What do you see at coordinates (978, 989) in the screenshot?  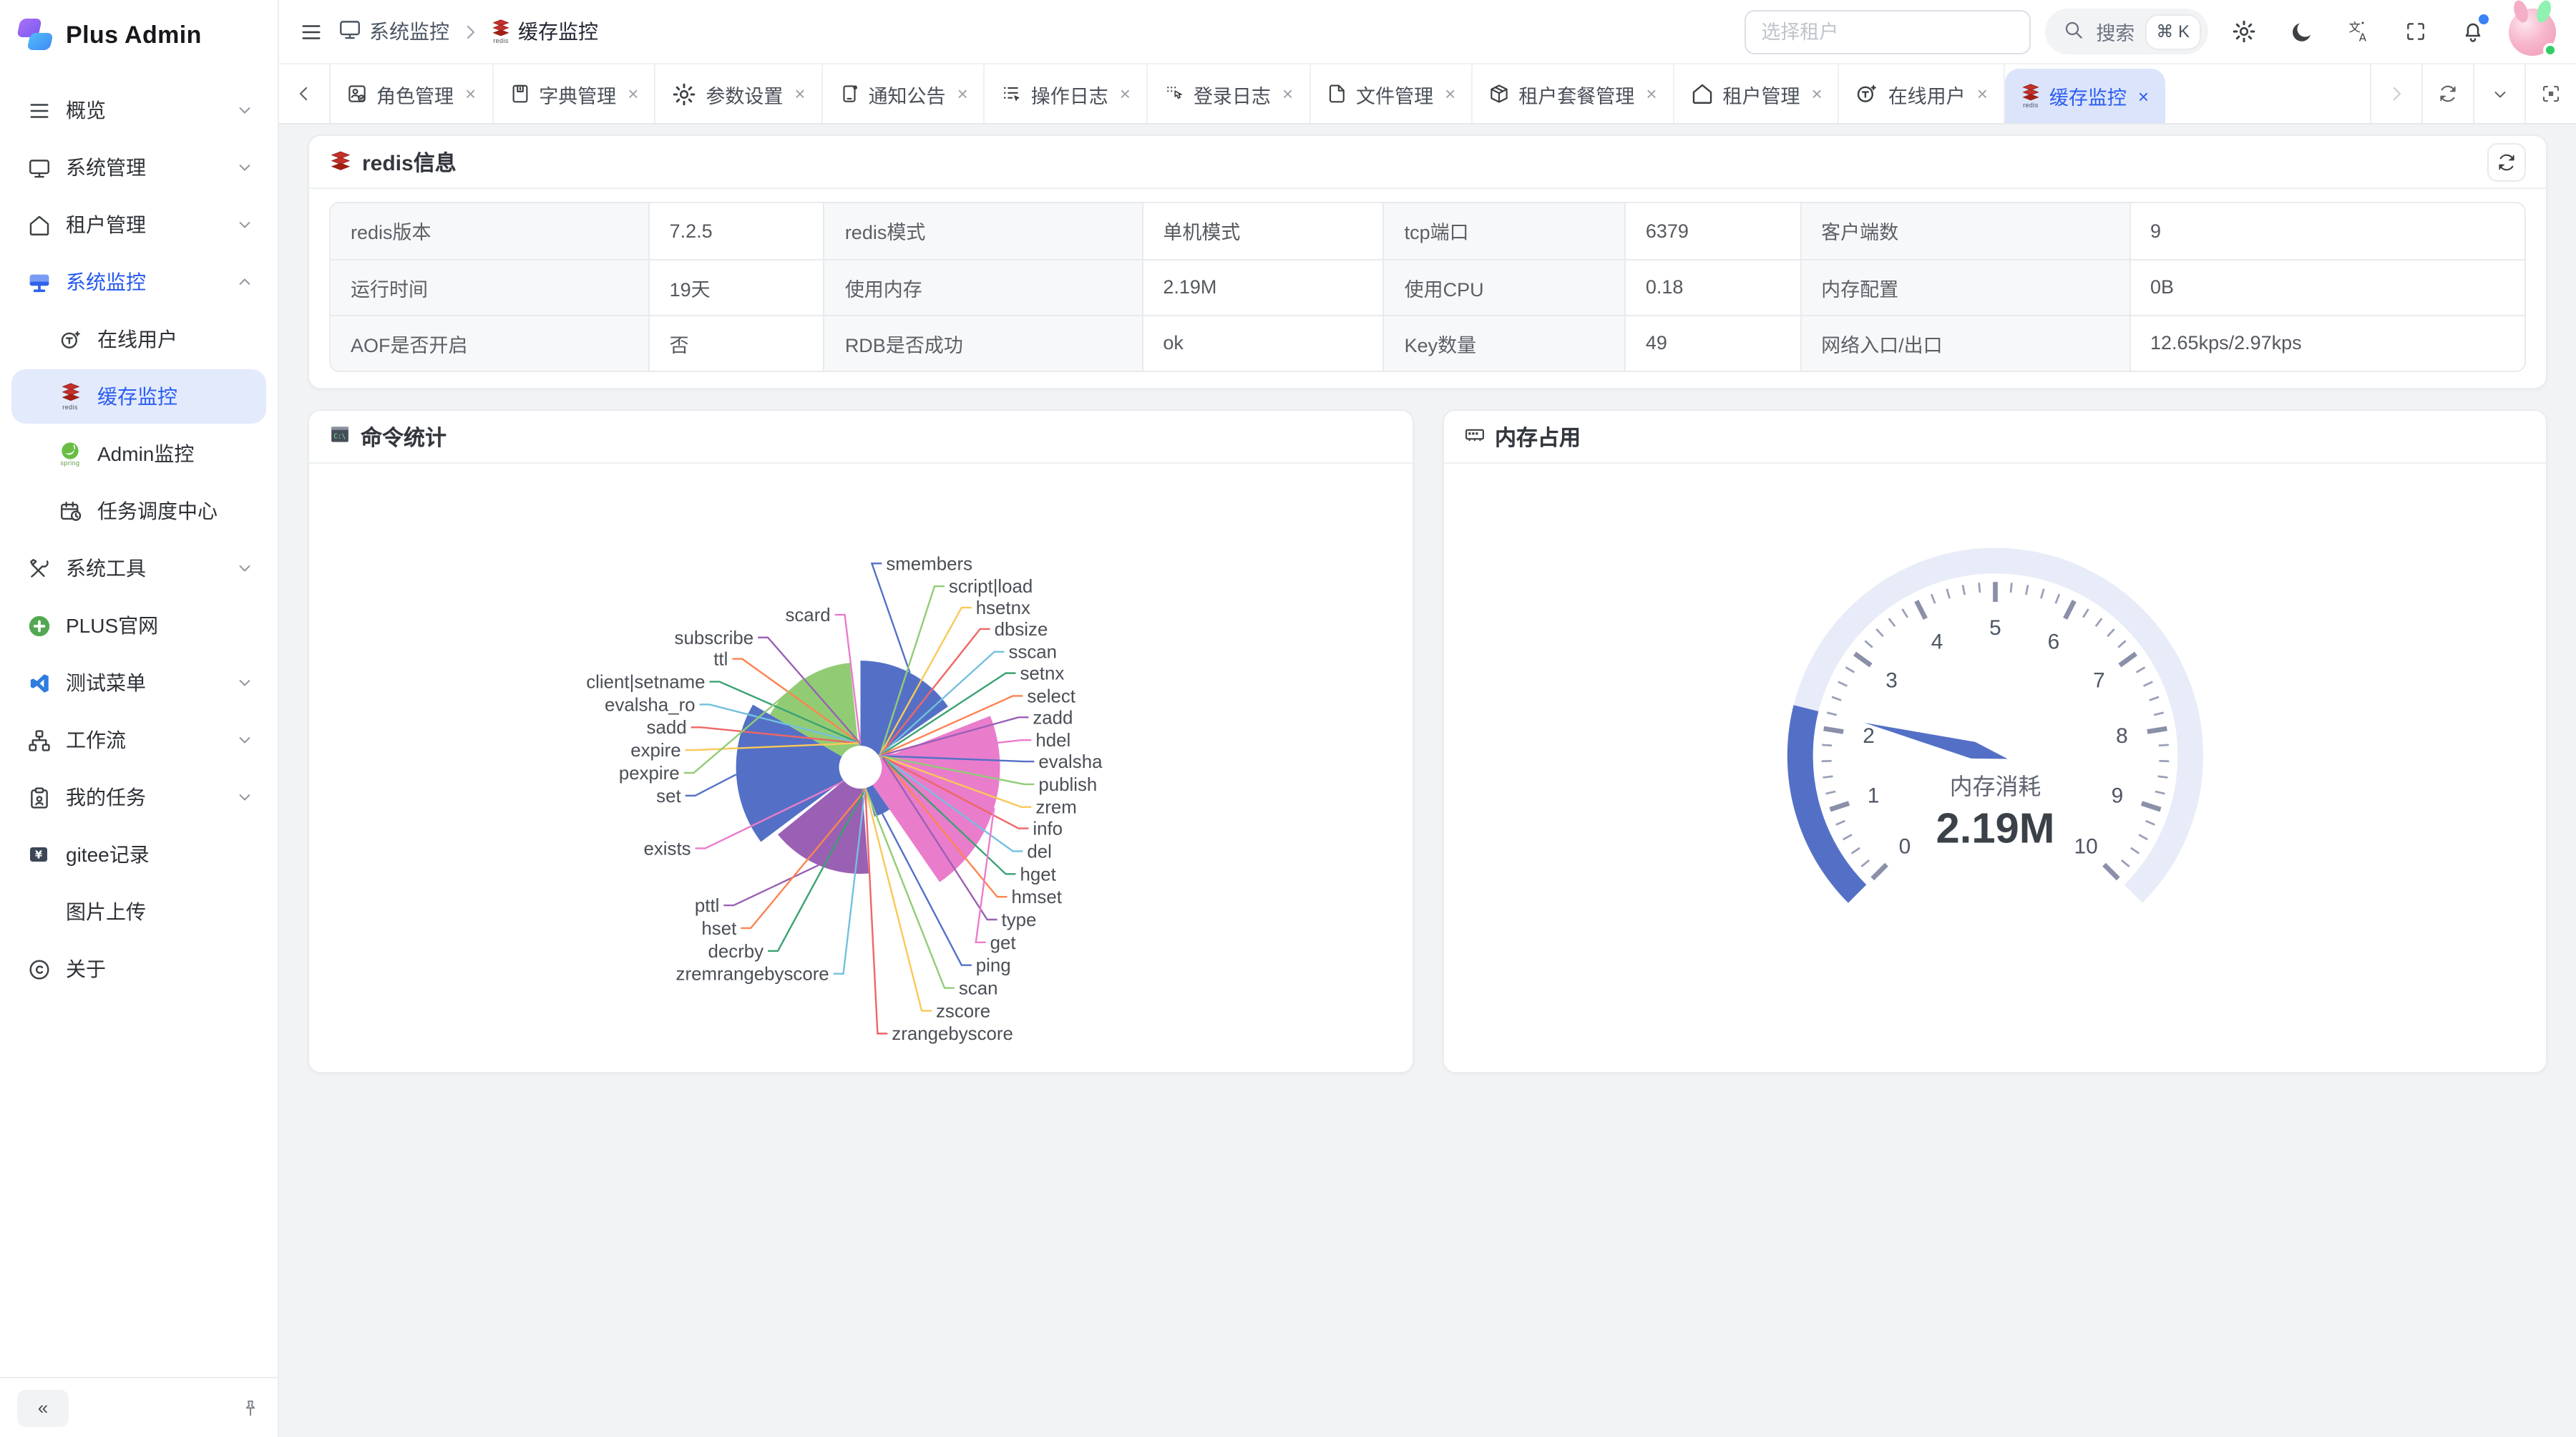 I see `svg-text: scan` at bounding box center [978, 989].